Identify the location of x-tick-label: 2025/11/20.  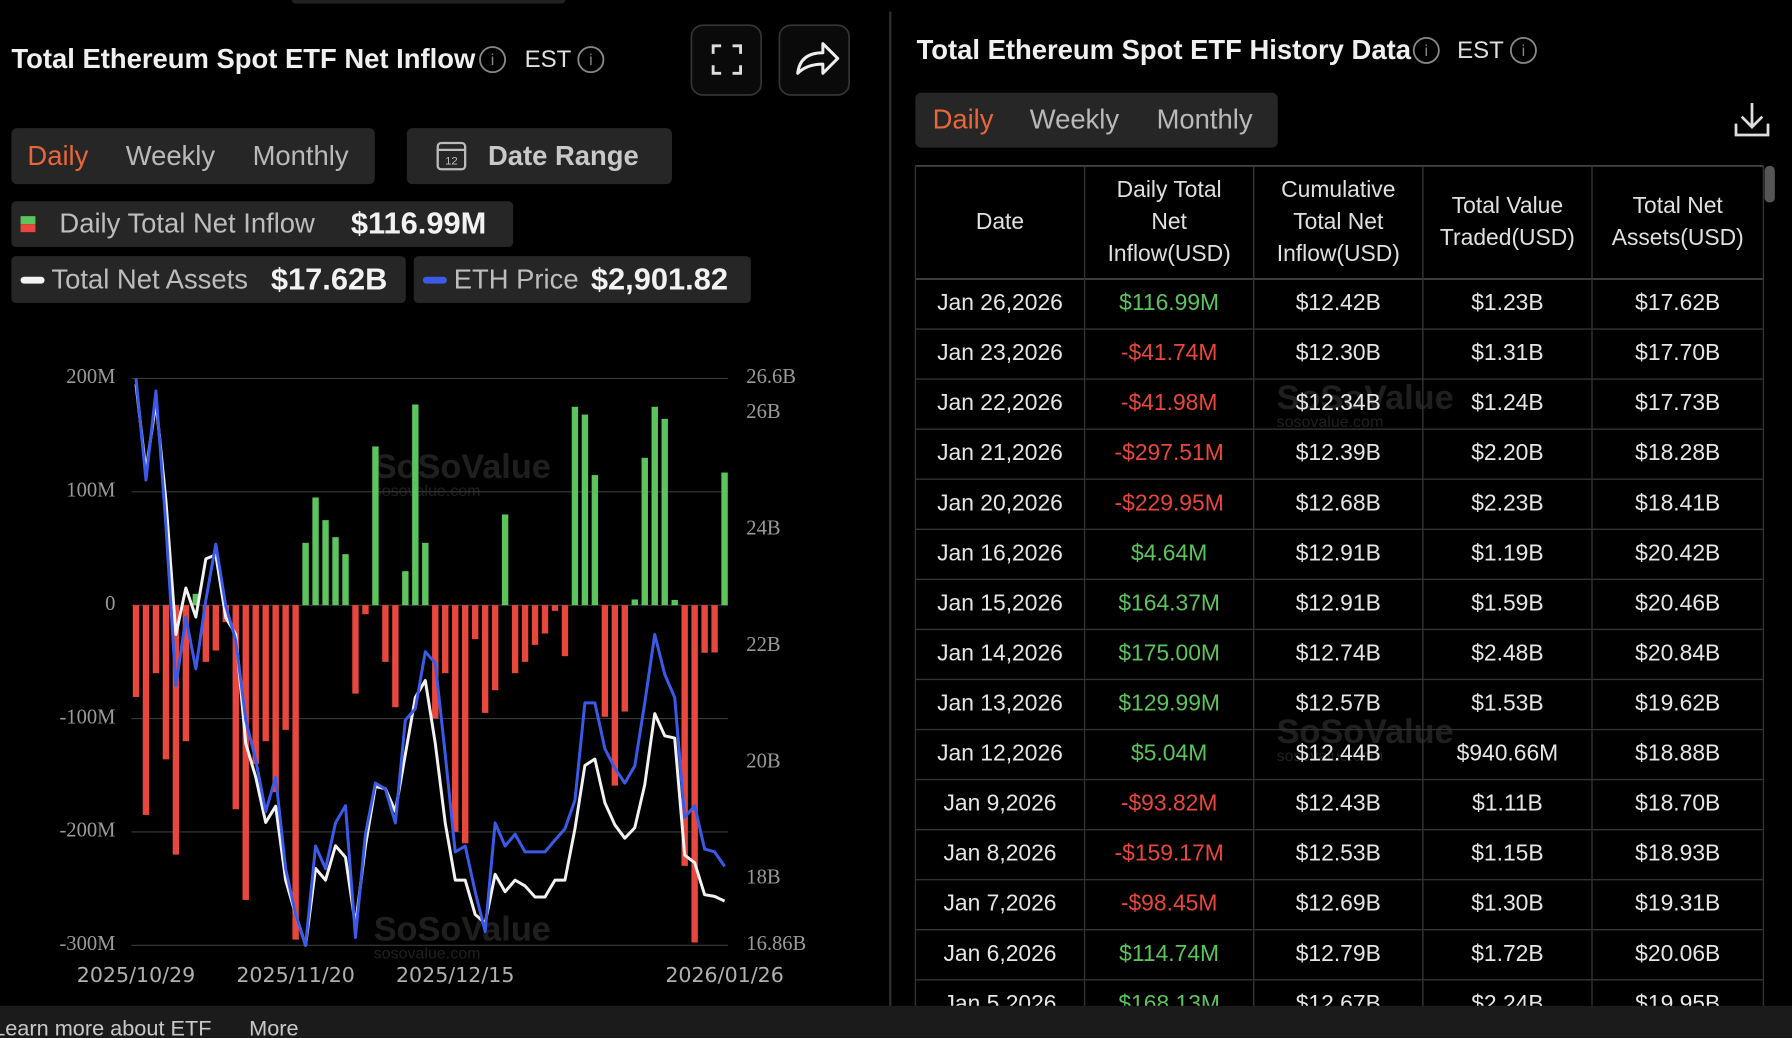
(295, 975).